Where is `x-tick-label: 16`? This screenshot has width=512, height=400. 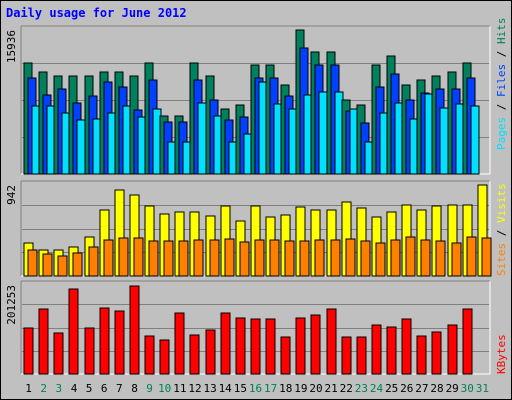 x-tick-label: 16 is located at coordinates (255, 388).